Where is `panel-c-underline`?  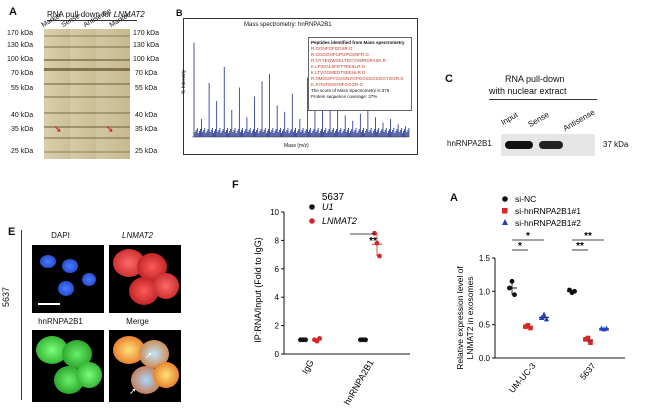 panel-c-underline is located at coordinates (543, 99).